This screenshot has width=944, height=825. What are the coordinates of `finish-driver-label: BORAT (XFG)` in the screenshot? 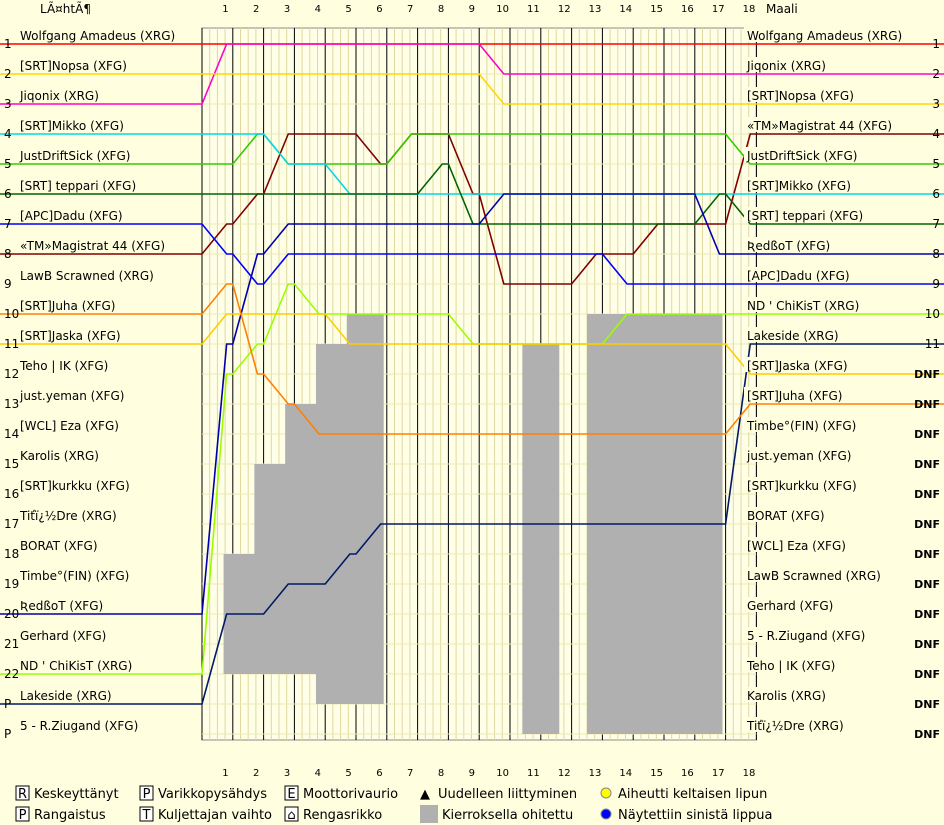 It's located at (786, 516).